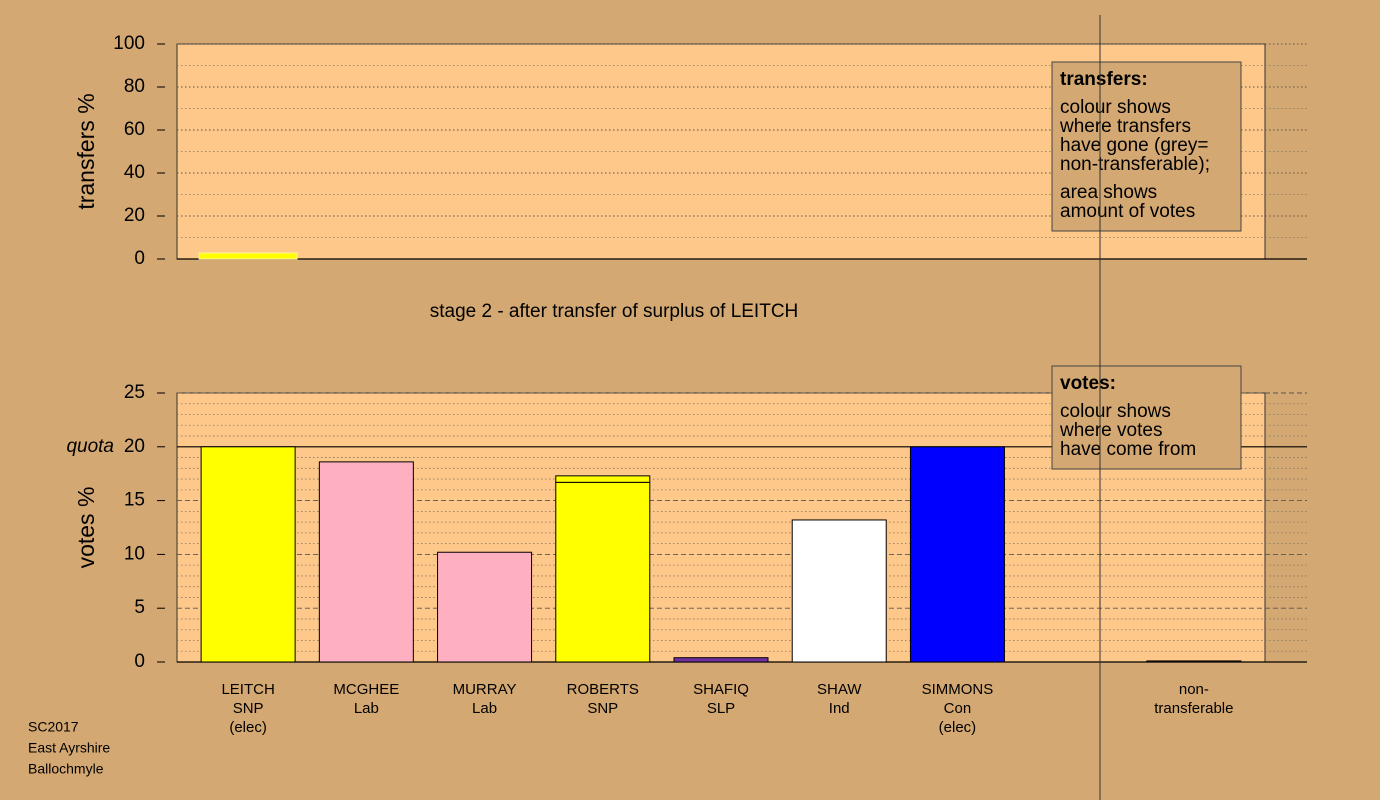 This screenshot has width=1380, height=800. What do you see at coordinates (603, 689) in the screenshot?
I see `x-tick-label: ROBERTS` at bounding box center [603, 689].